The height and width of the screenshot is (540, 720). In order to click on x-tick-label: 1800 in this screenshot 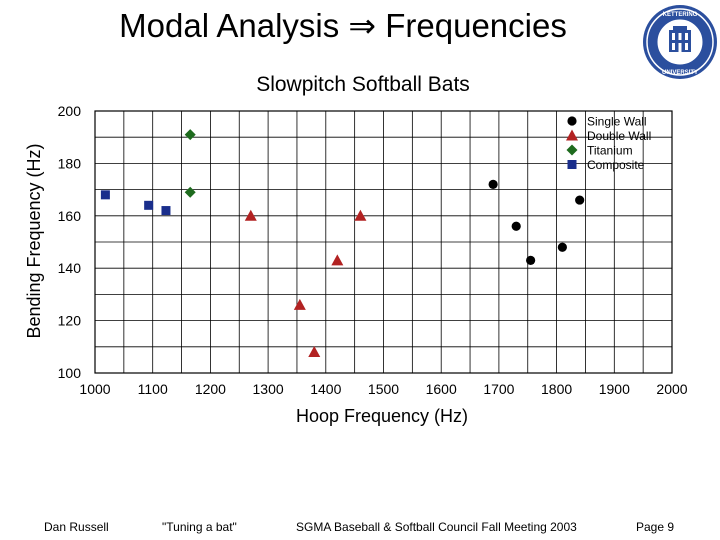, I will do `click(556, 389)`.